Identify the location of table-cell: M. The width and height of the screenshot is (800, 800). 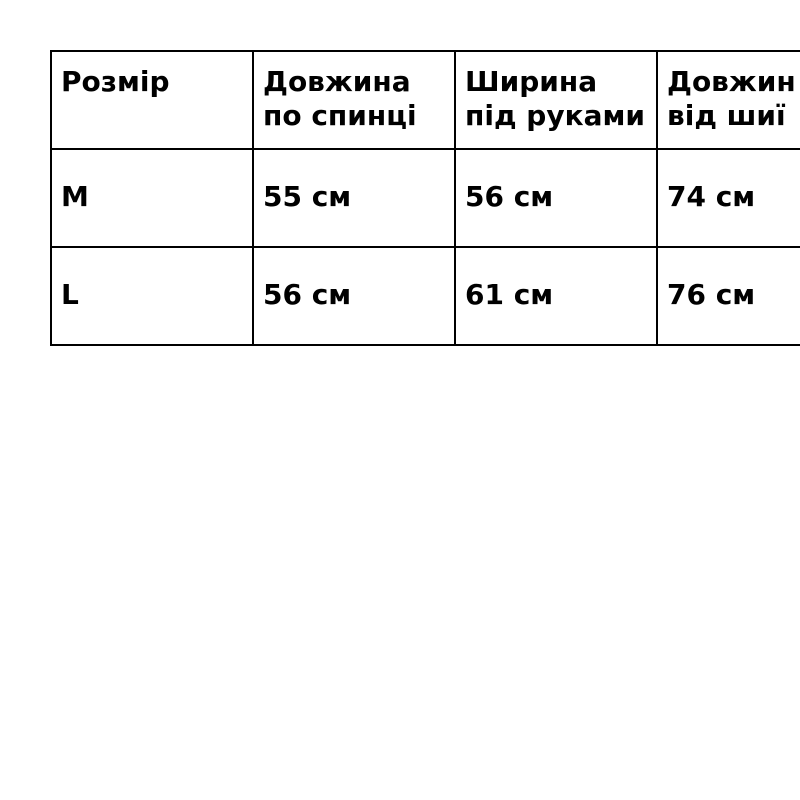
(152, 198).